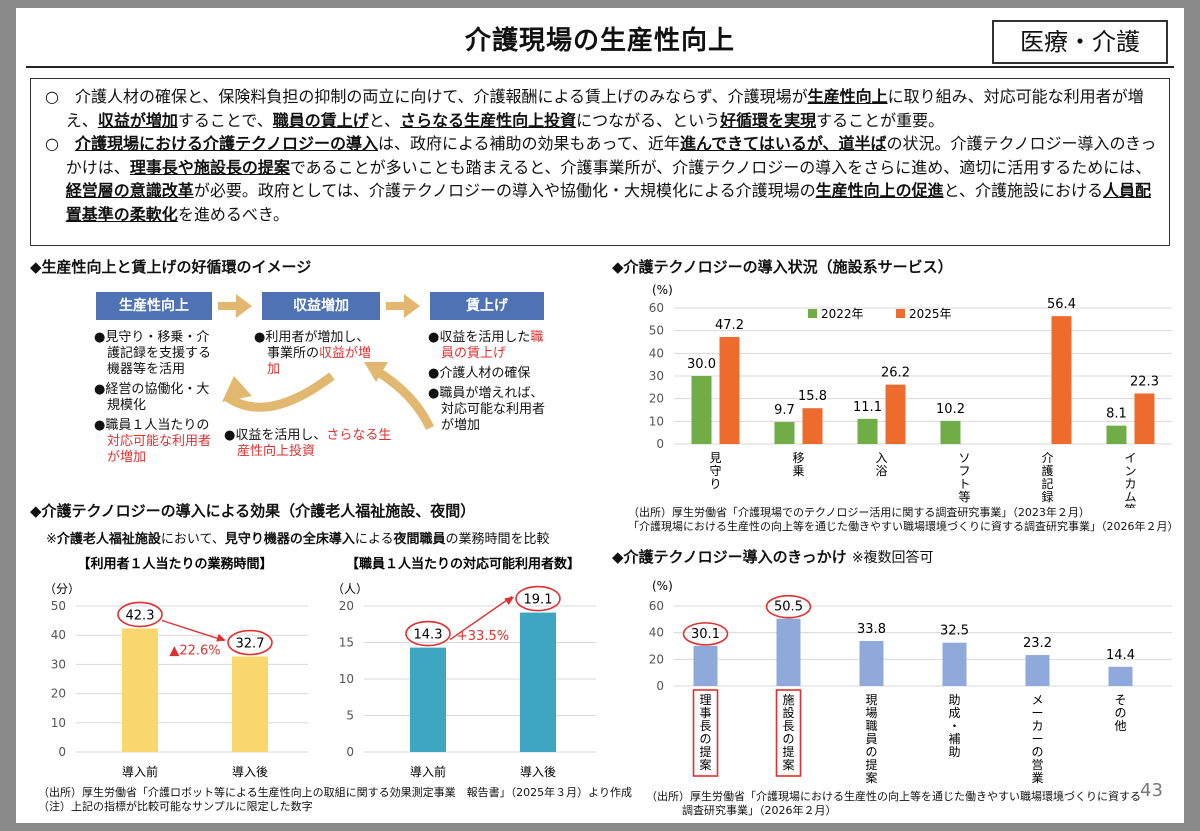 The width and height of the screenshot is (1200, 831). Describe the element at coordinates (152, 397) in the screenshot. I see `cycle-item-text: ●経営の協働化・大規模化` at that location.